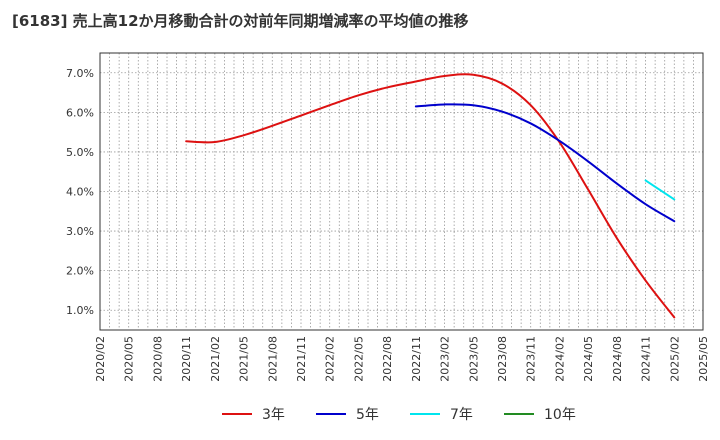 This screenshot has height=440, width=720. Describe the element at coordinates (157, 359) in the screenshot. I see `x-tick-label: 2020/08` at that location.